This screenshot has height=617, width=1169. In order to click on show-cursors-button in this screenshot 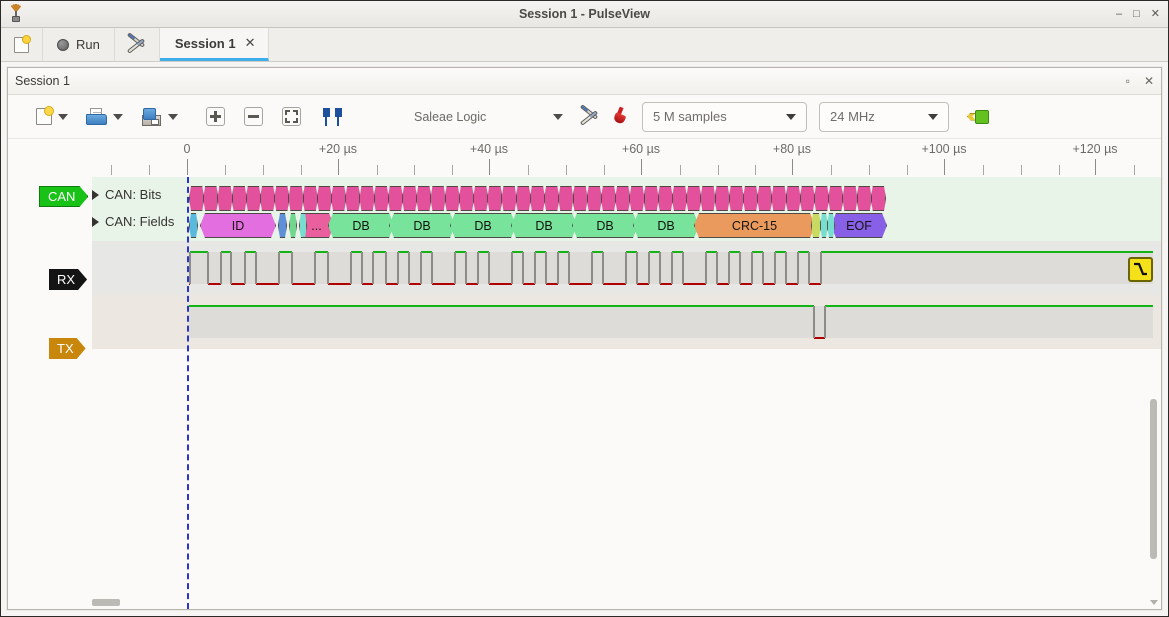, I will do `click(334, 116)`.